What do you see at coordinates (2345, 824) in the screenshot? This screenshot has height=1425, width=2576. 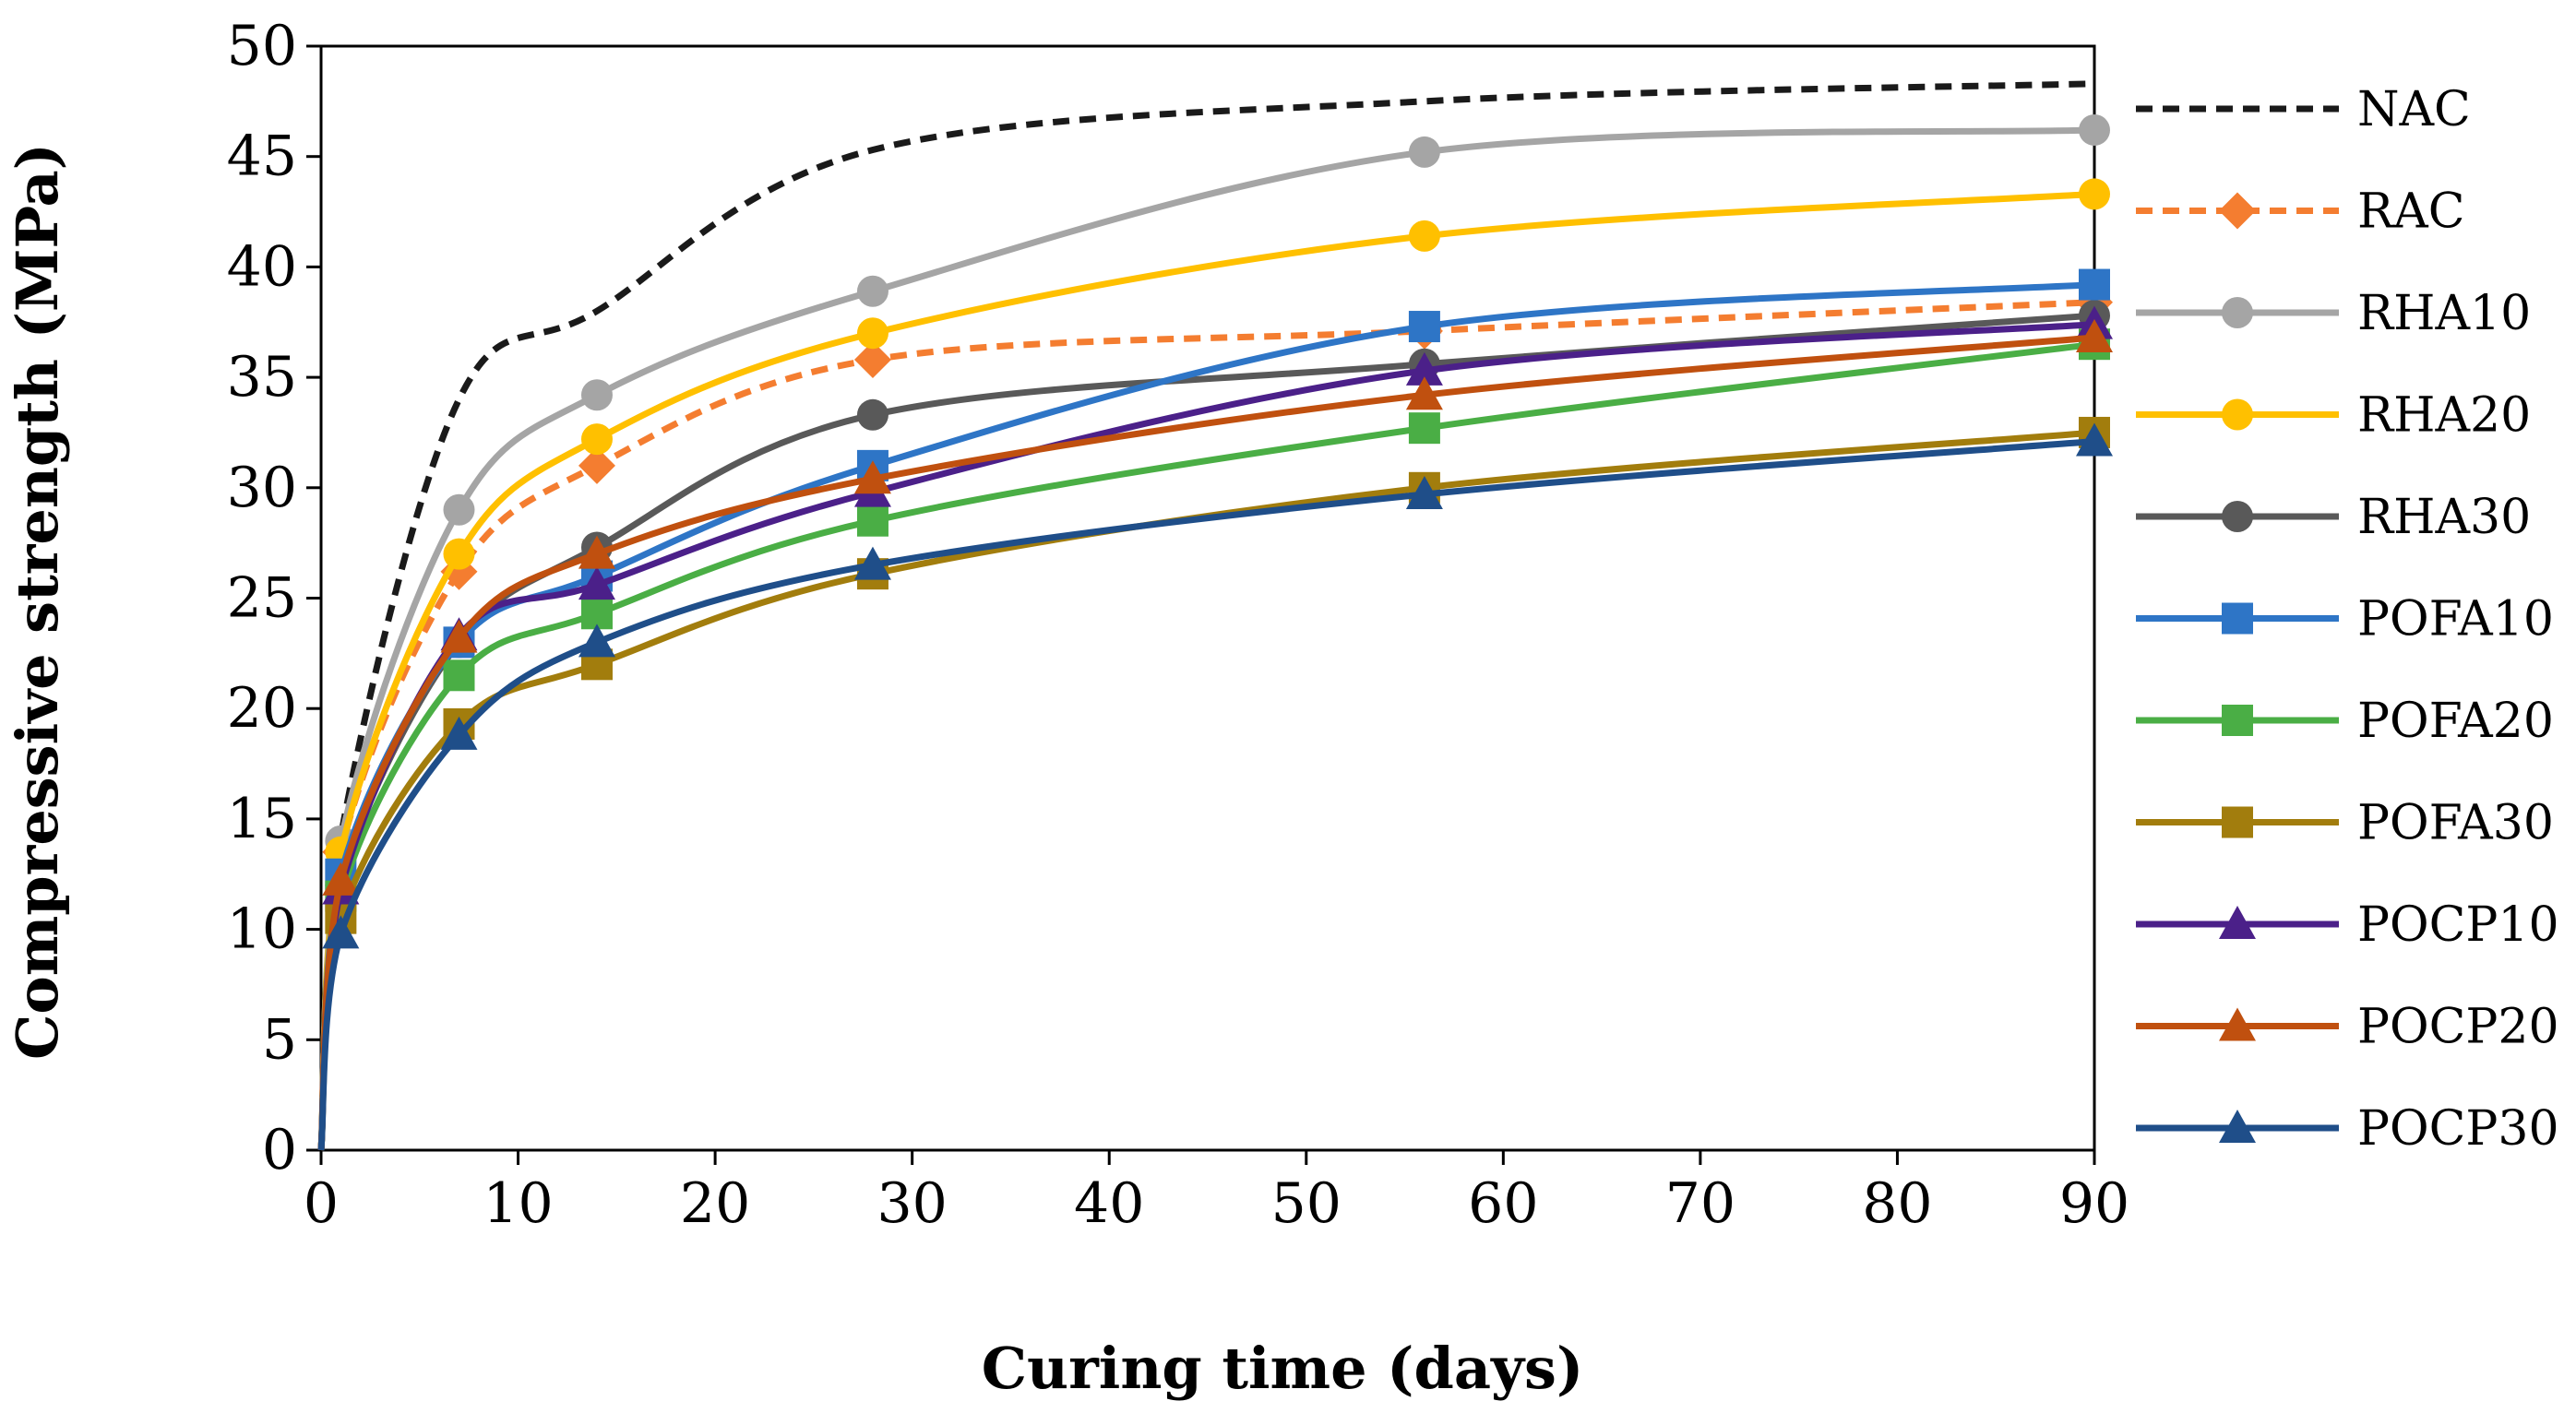 I see `legend-item-pofa30: POFA30` at bounding box center [2345, 824].